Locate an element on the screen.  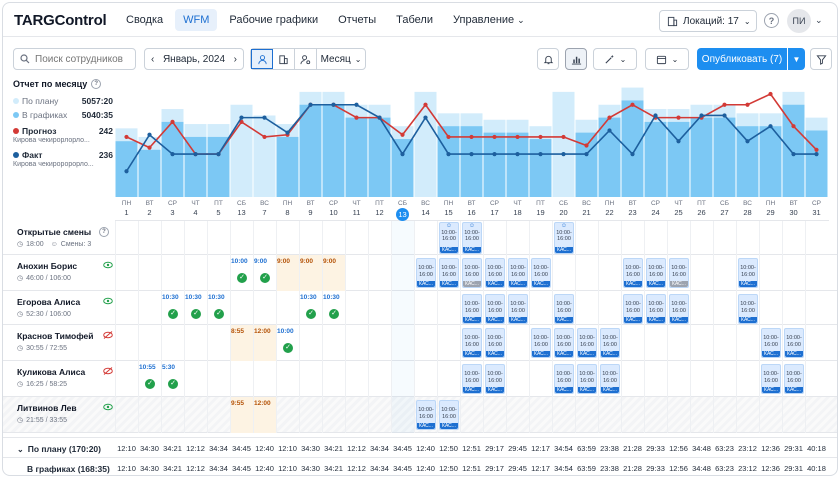
chevron-down-icon: ⌄ is located at coordinates (20, 449).